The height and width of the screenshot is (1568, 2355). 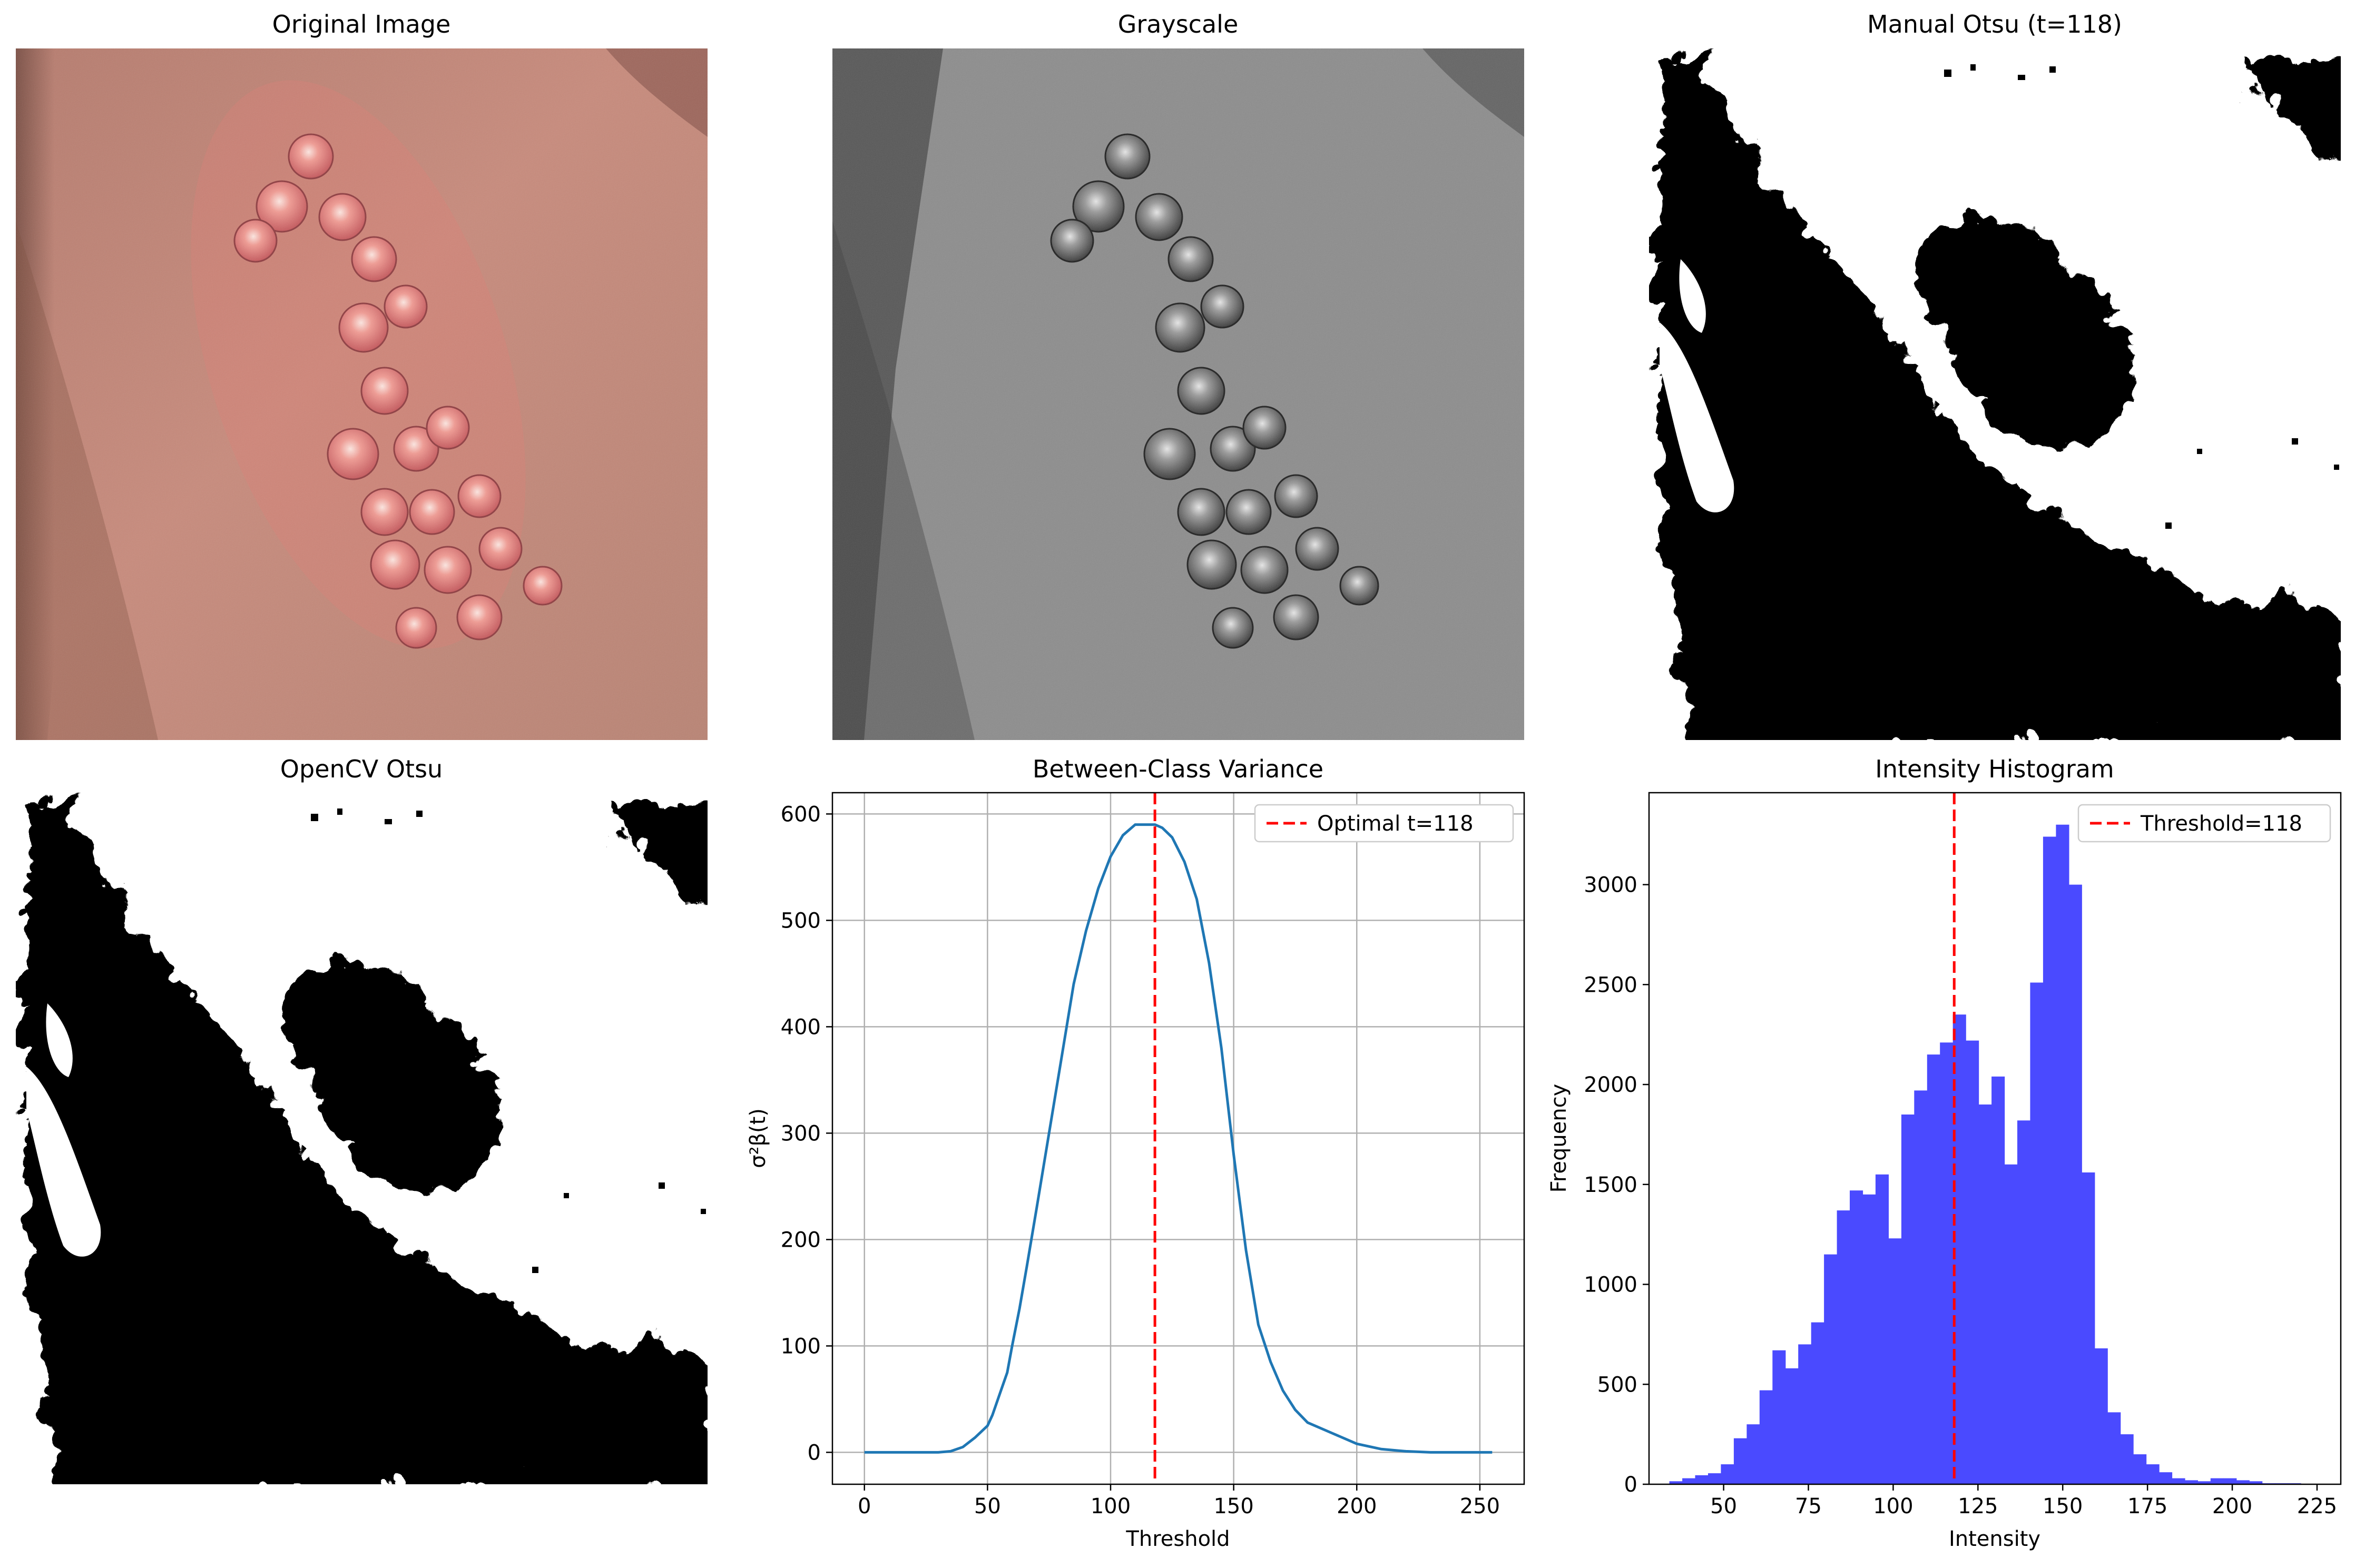 I want to click on variance-y-tick-label: 500, so click(x=801, y=921).